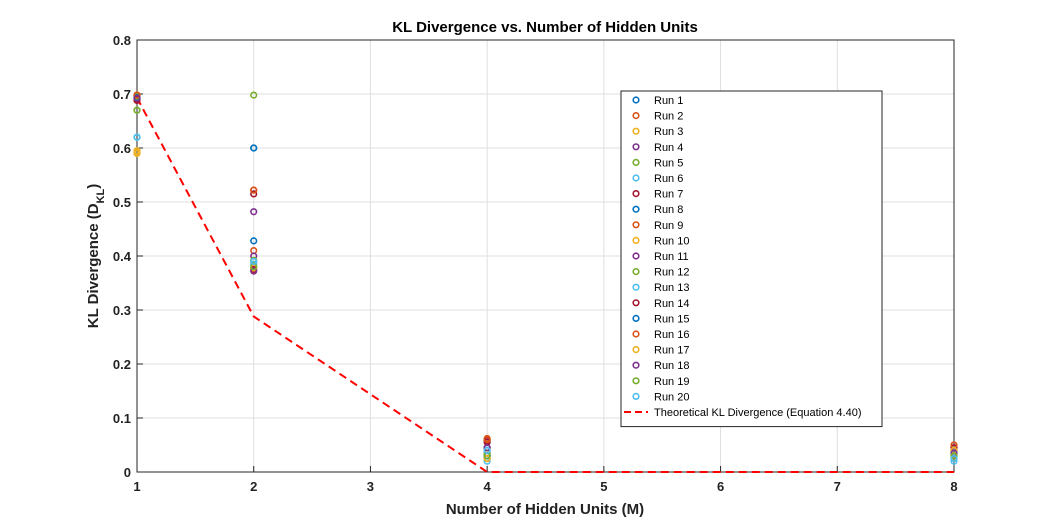  I want to click on x-tick-label-1: 2, so click(253, 486).